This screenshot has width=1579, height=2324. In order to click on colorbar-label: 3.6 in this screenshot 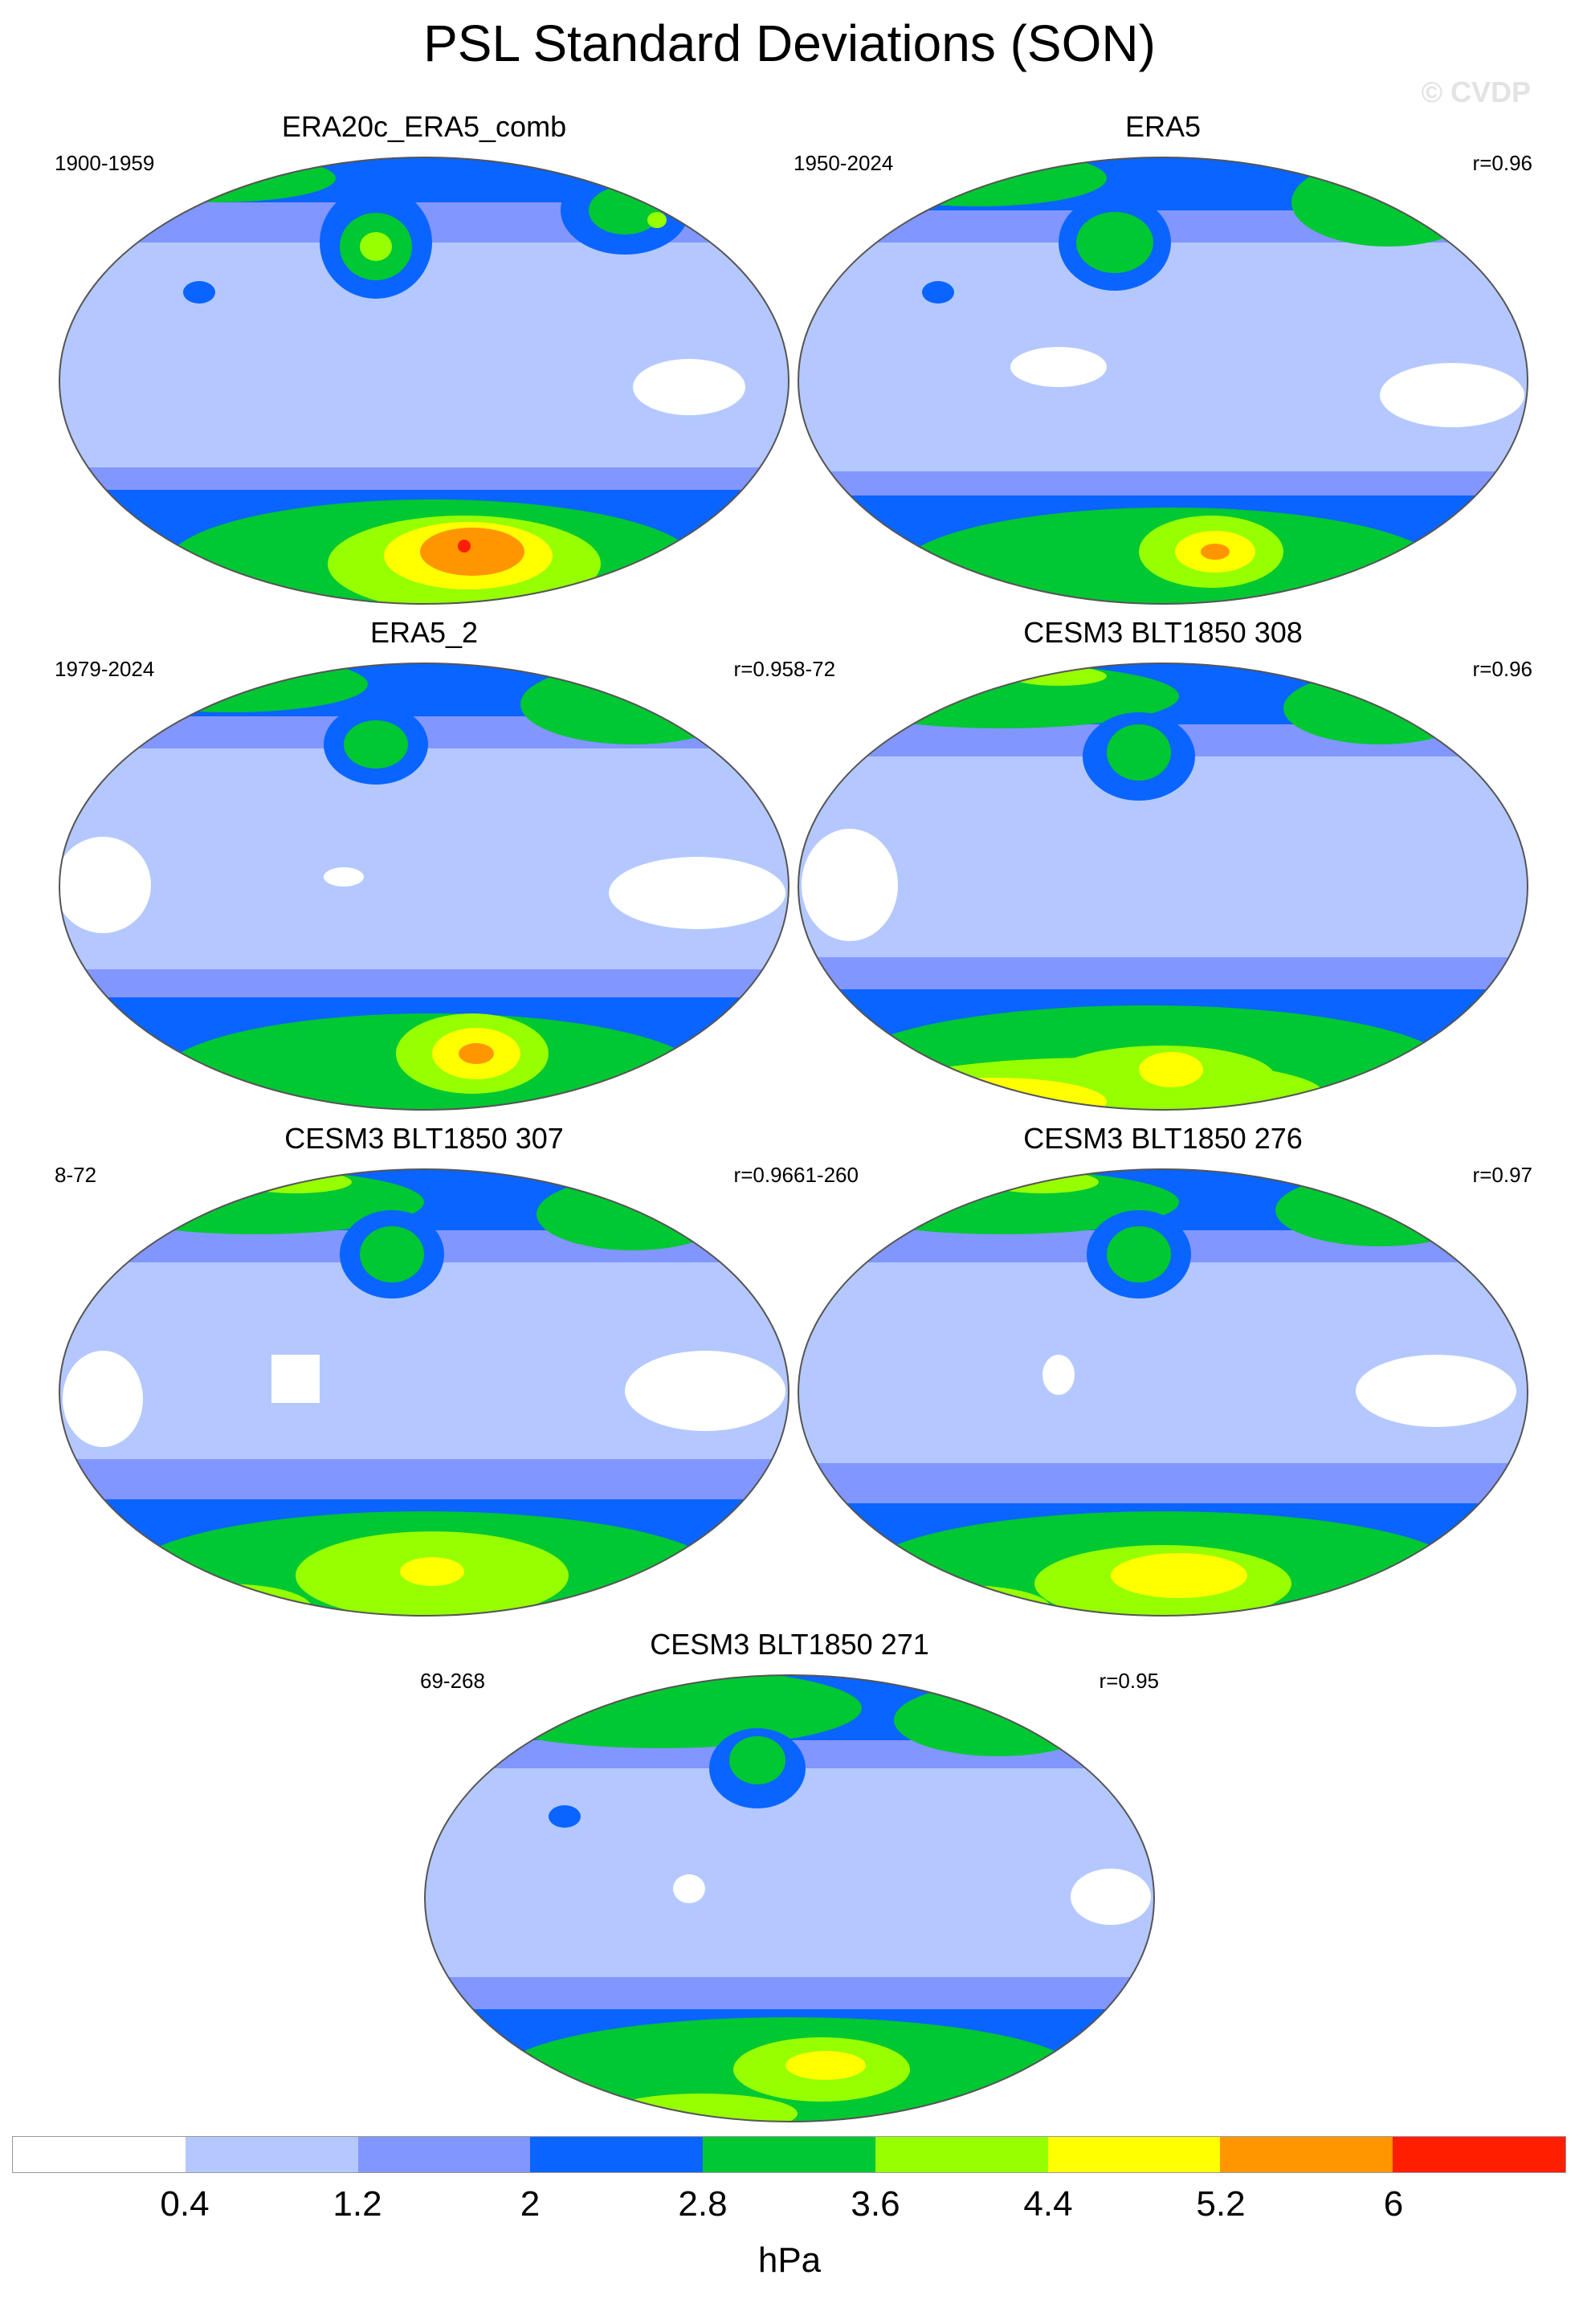, I will do `click(875, 2204)`.